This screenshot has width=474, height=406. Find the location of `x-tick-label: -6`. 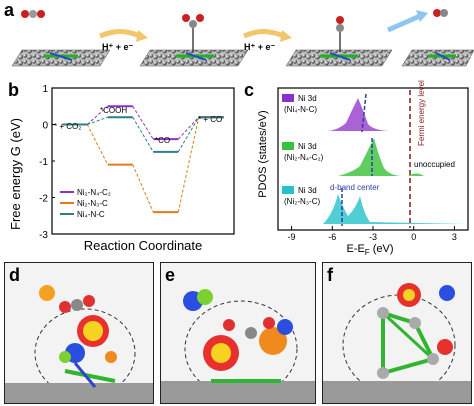

x-tick-label: -6 is located at coordinates (332, 237).